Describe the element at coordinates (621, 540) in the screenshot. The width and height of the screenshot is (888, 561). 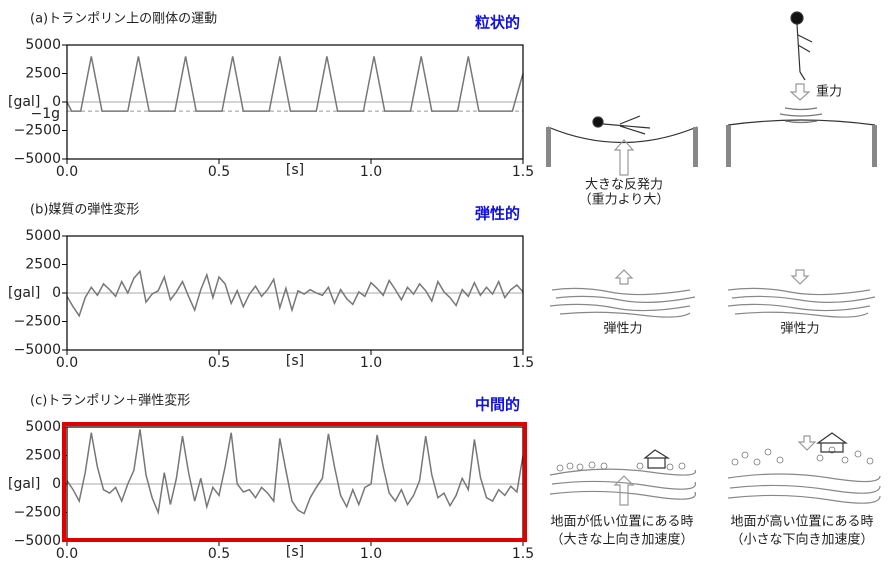
I see `label: （大きな上向き加速度）` at that location.